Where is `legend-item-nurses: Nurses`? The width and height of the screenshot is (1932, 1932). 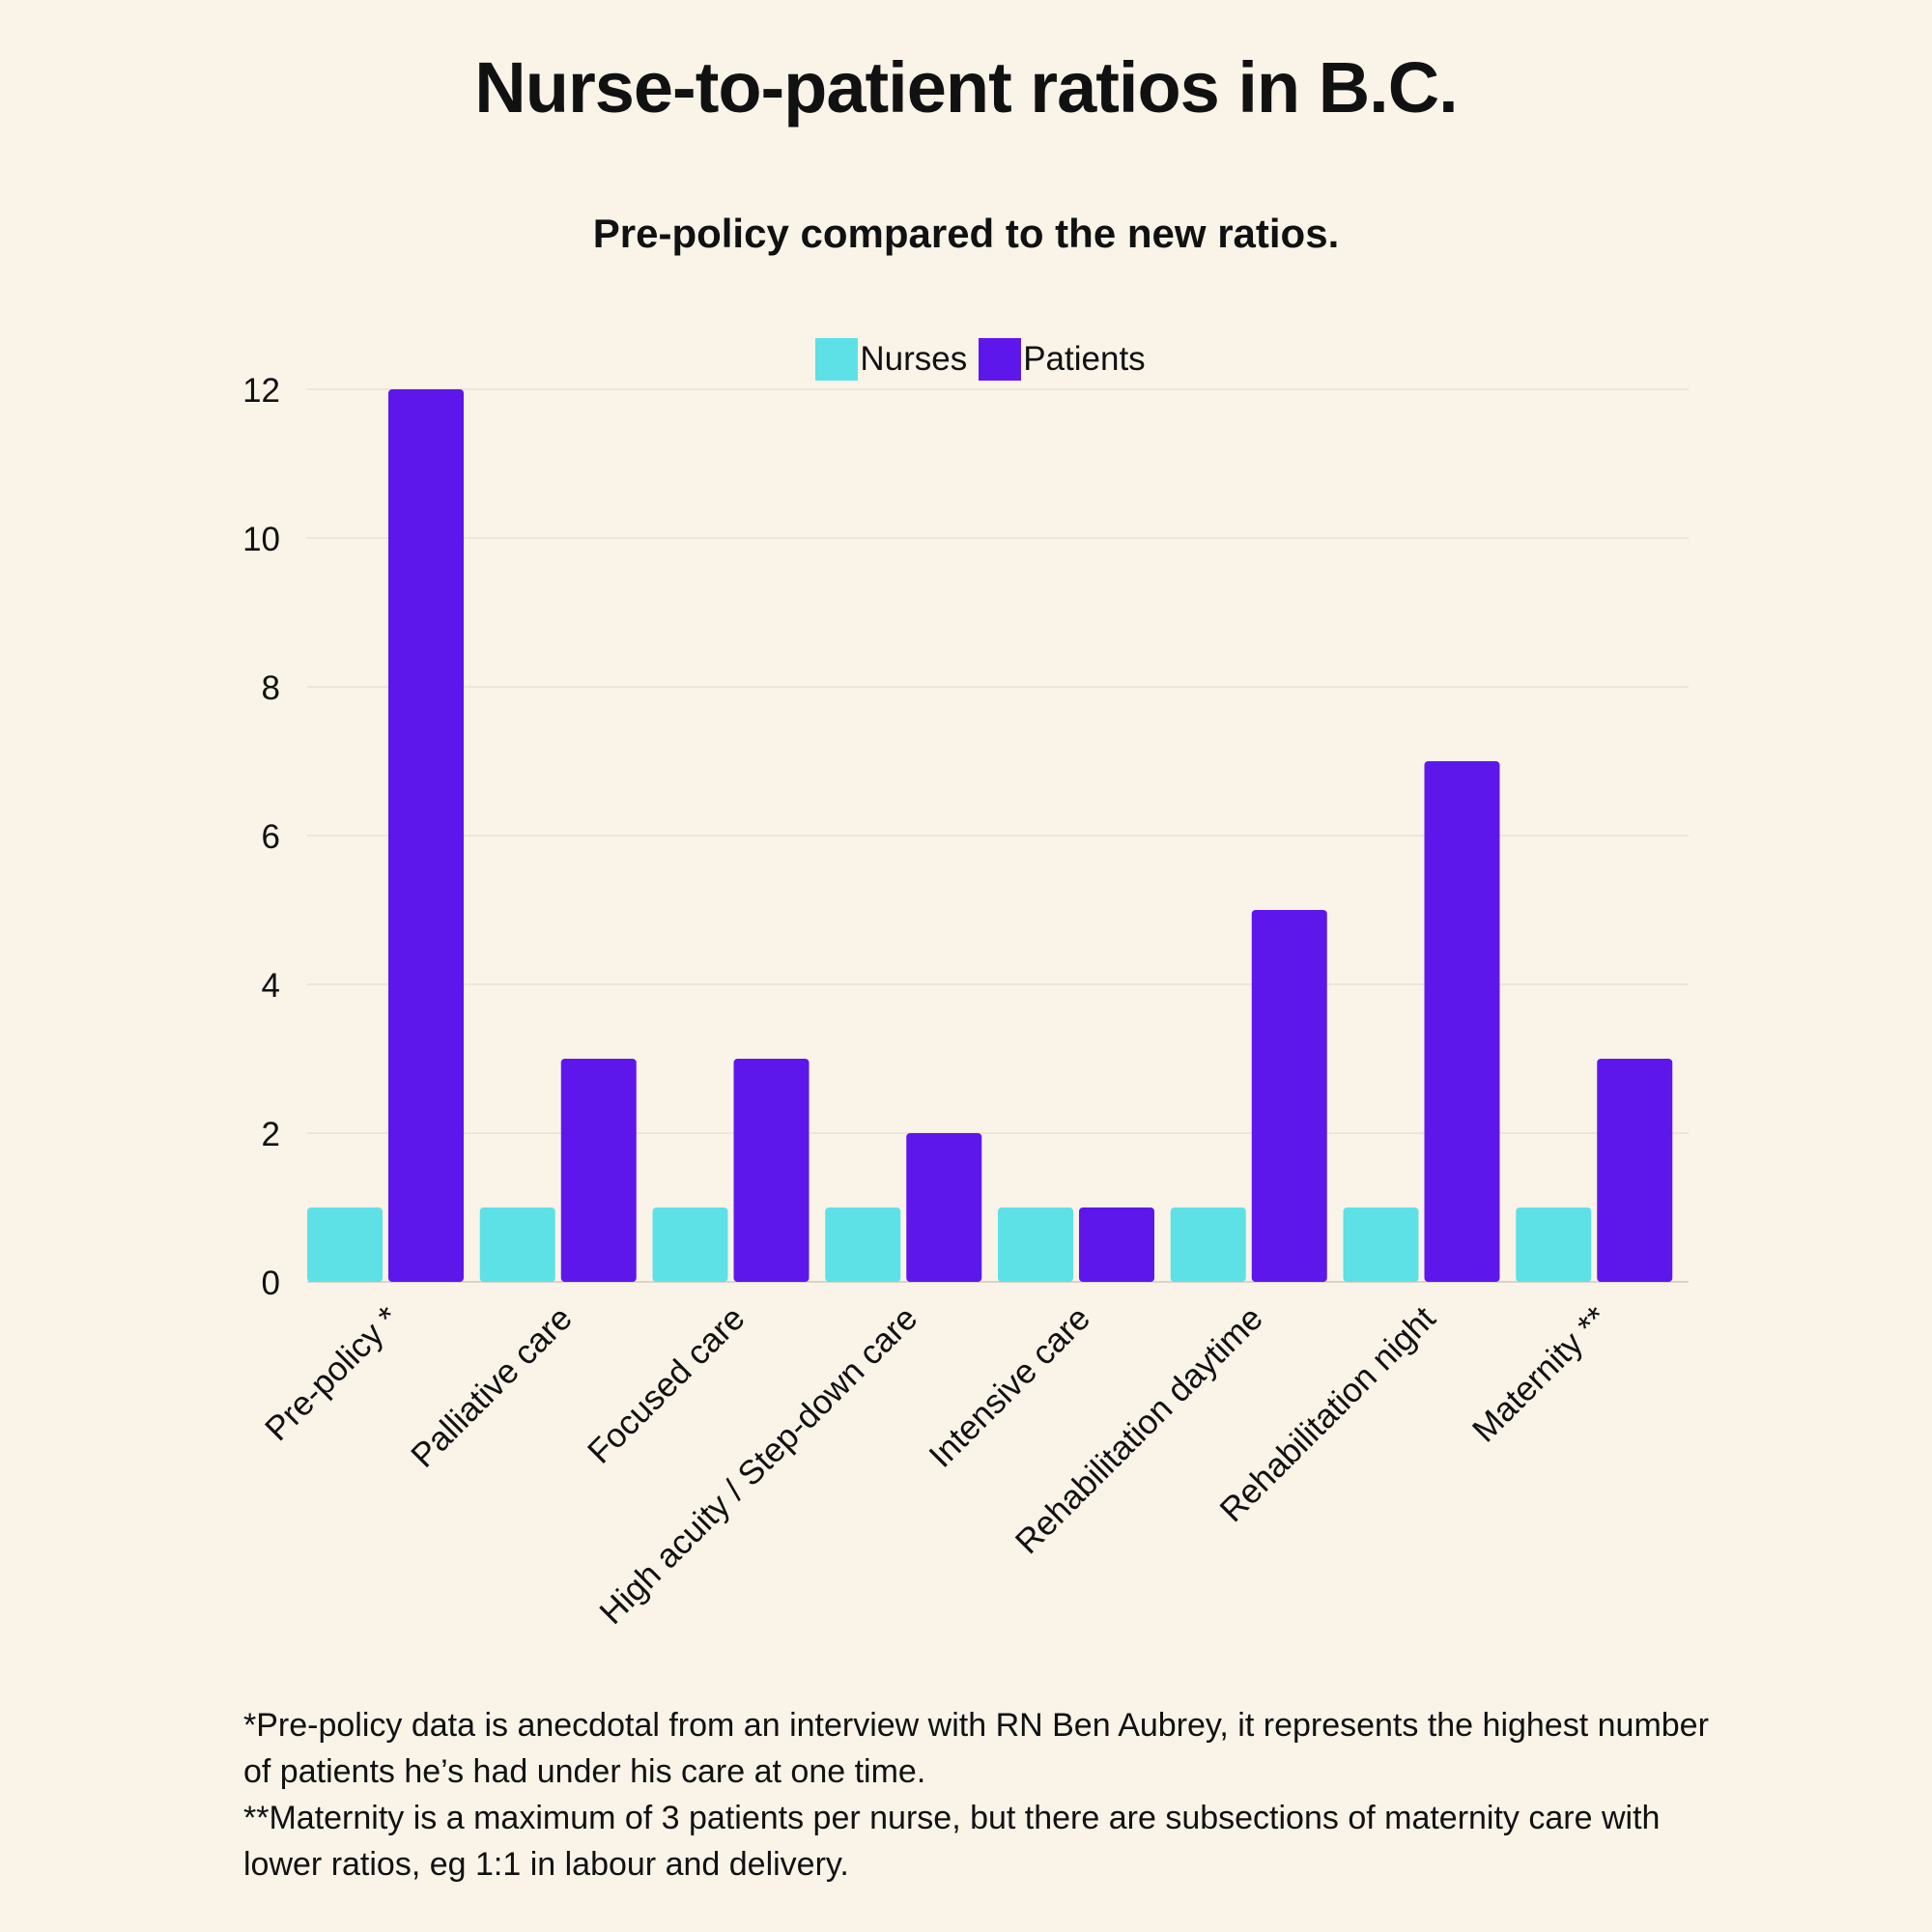
legend-item-nurses: Nurses is located at coordinates (891, 359).